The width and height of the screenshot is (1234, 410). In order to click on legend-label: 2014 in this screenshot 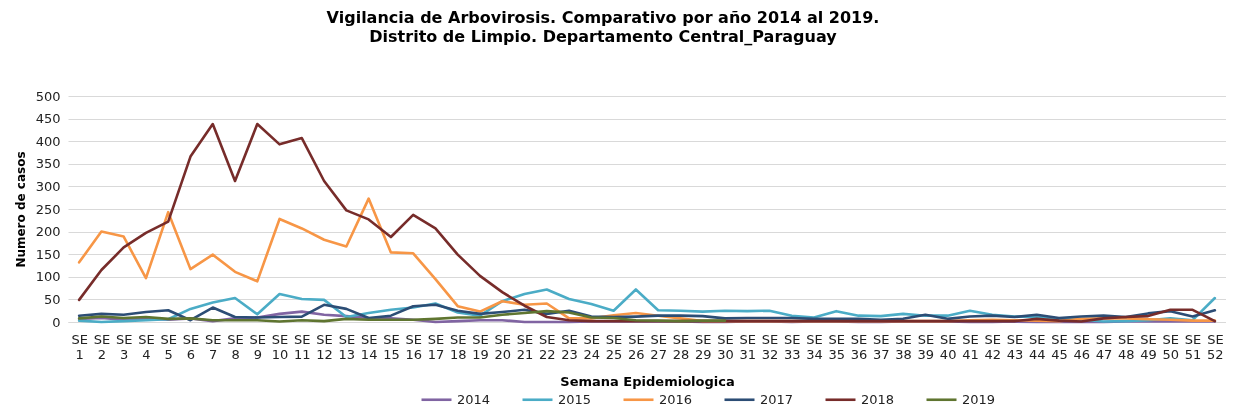, I will do `click(474, 399)`.